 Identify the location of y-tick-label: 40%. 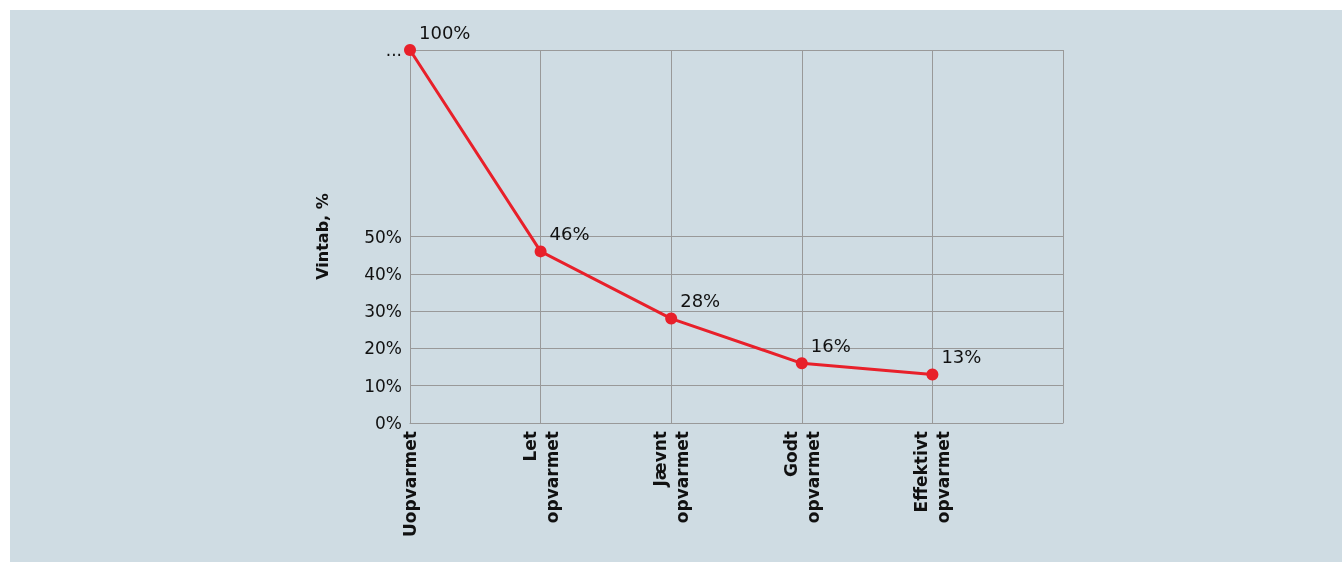
(383, 273).